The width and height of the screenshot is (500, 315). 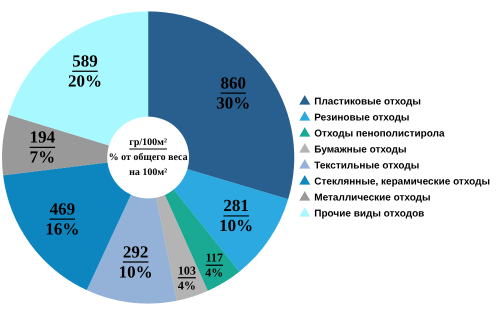 What do you see at coordinates (187, 277) in the screenshot?
I see `data-label: 103 4%` at bounding box center [187, 277].